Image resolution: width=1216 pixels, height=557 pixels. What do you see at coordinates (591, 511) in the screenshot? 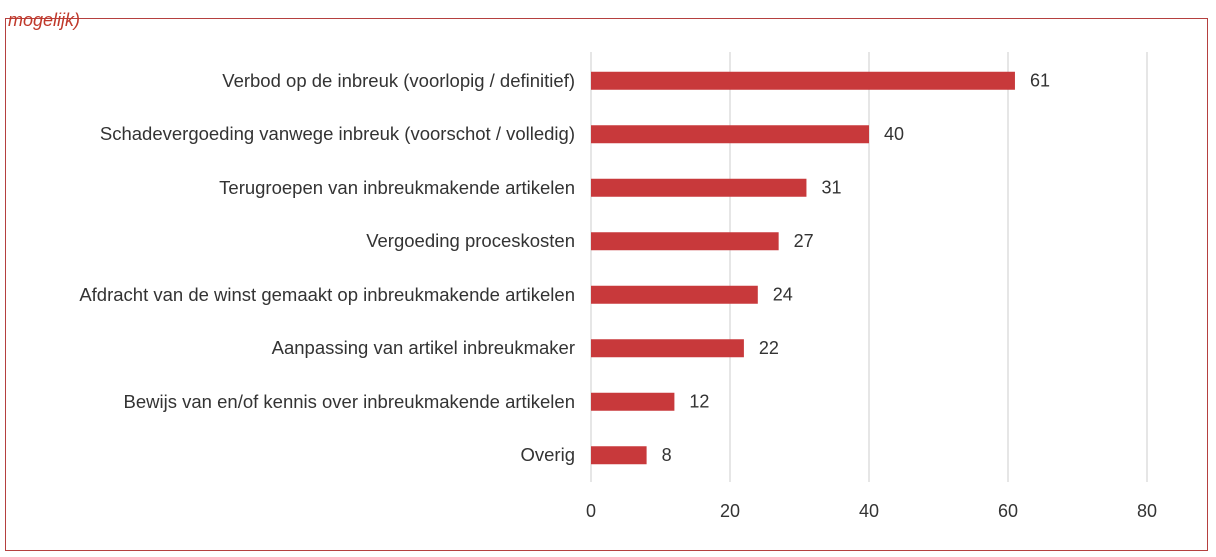
I see `x-tick-label: 0` at bounding box center [591, 511].